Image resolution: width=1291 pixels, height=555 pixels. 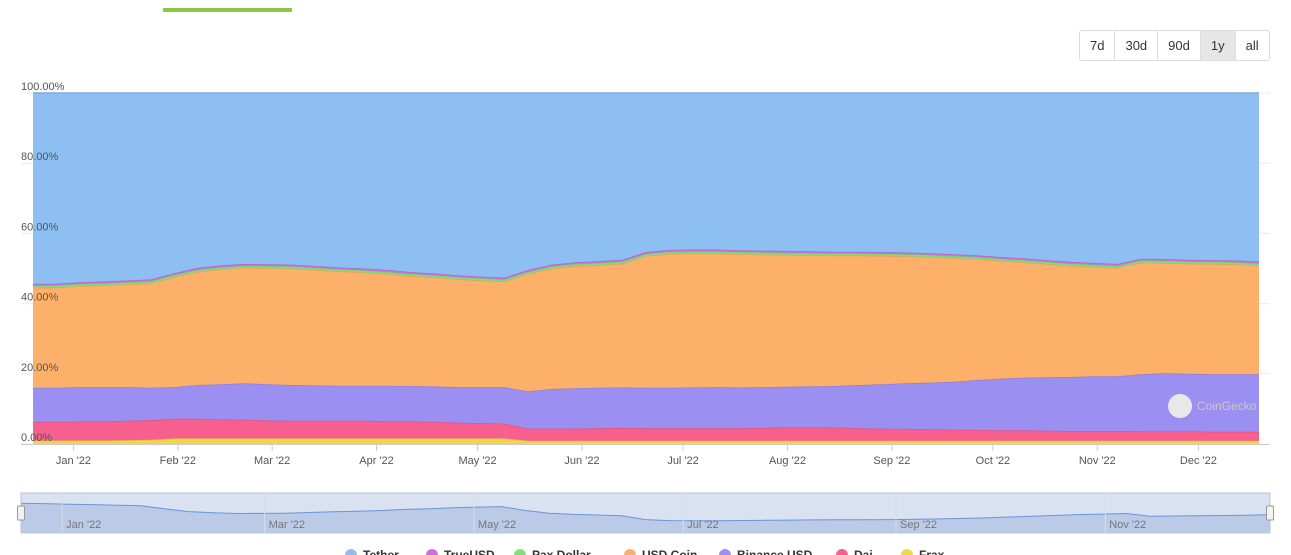 I want to click on range-all-button: all, so click(x=1252, y=45).